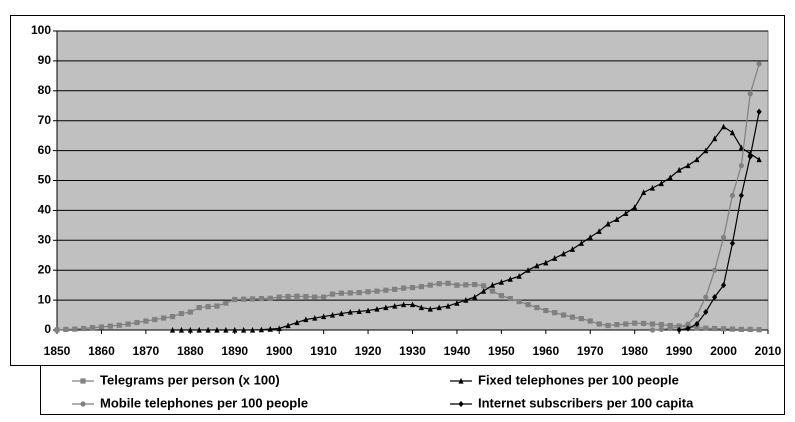 Image resolution: width=795 pixels, height=422 pixels. Describe the element at coordinates (586, 402) in the screenshot. I see `legend-label: Internet subscribers per 100 capita` at that location.